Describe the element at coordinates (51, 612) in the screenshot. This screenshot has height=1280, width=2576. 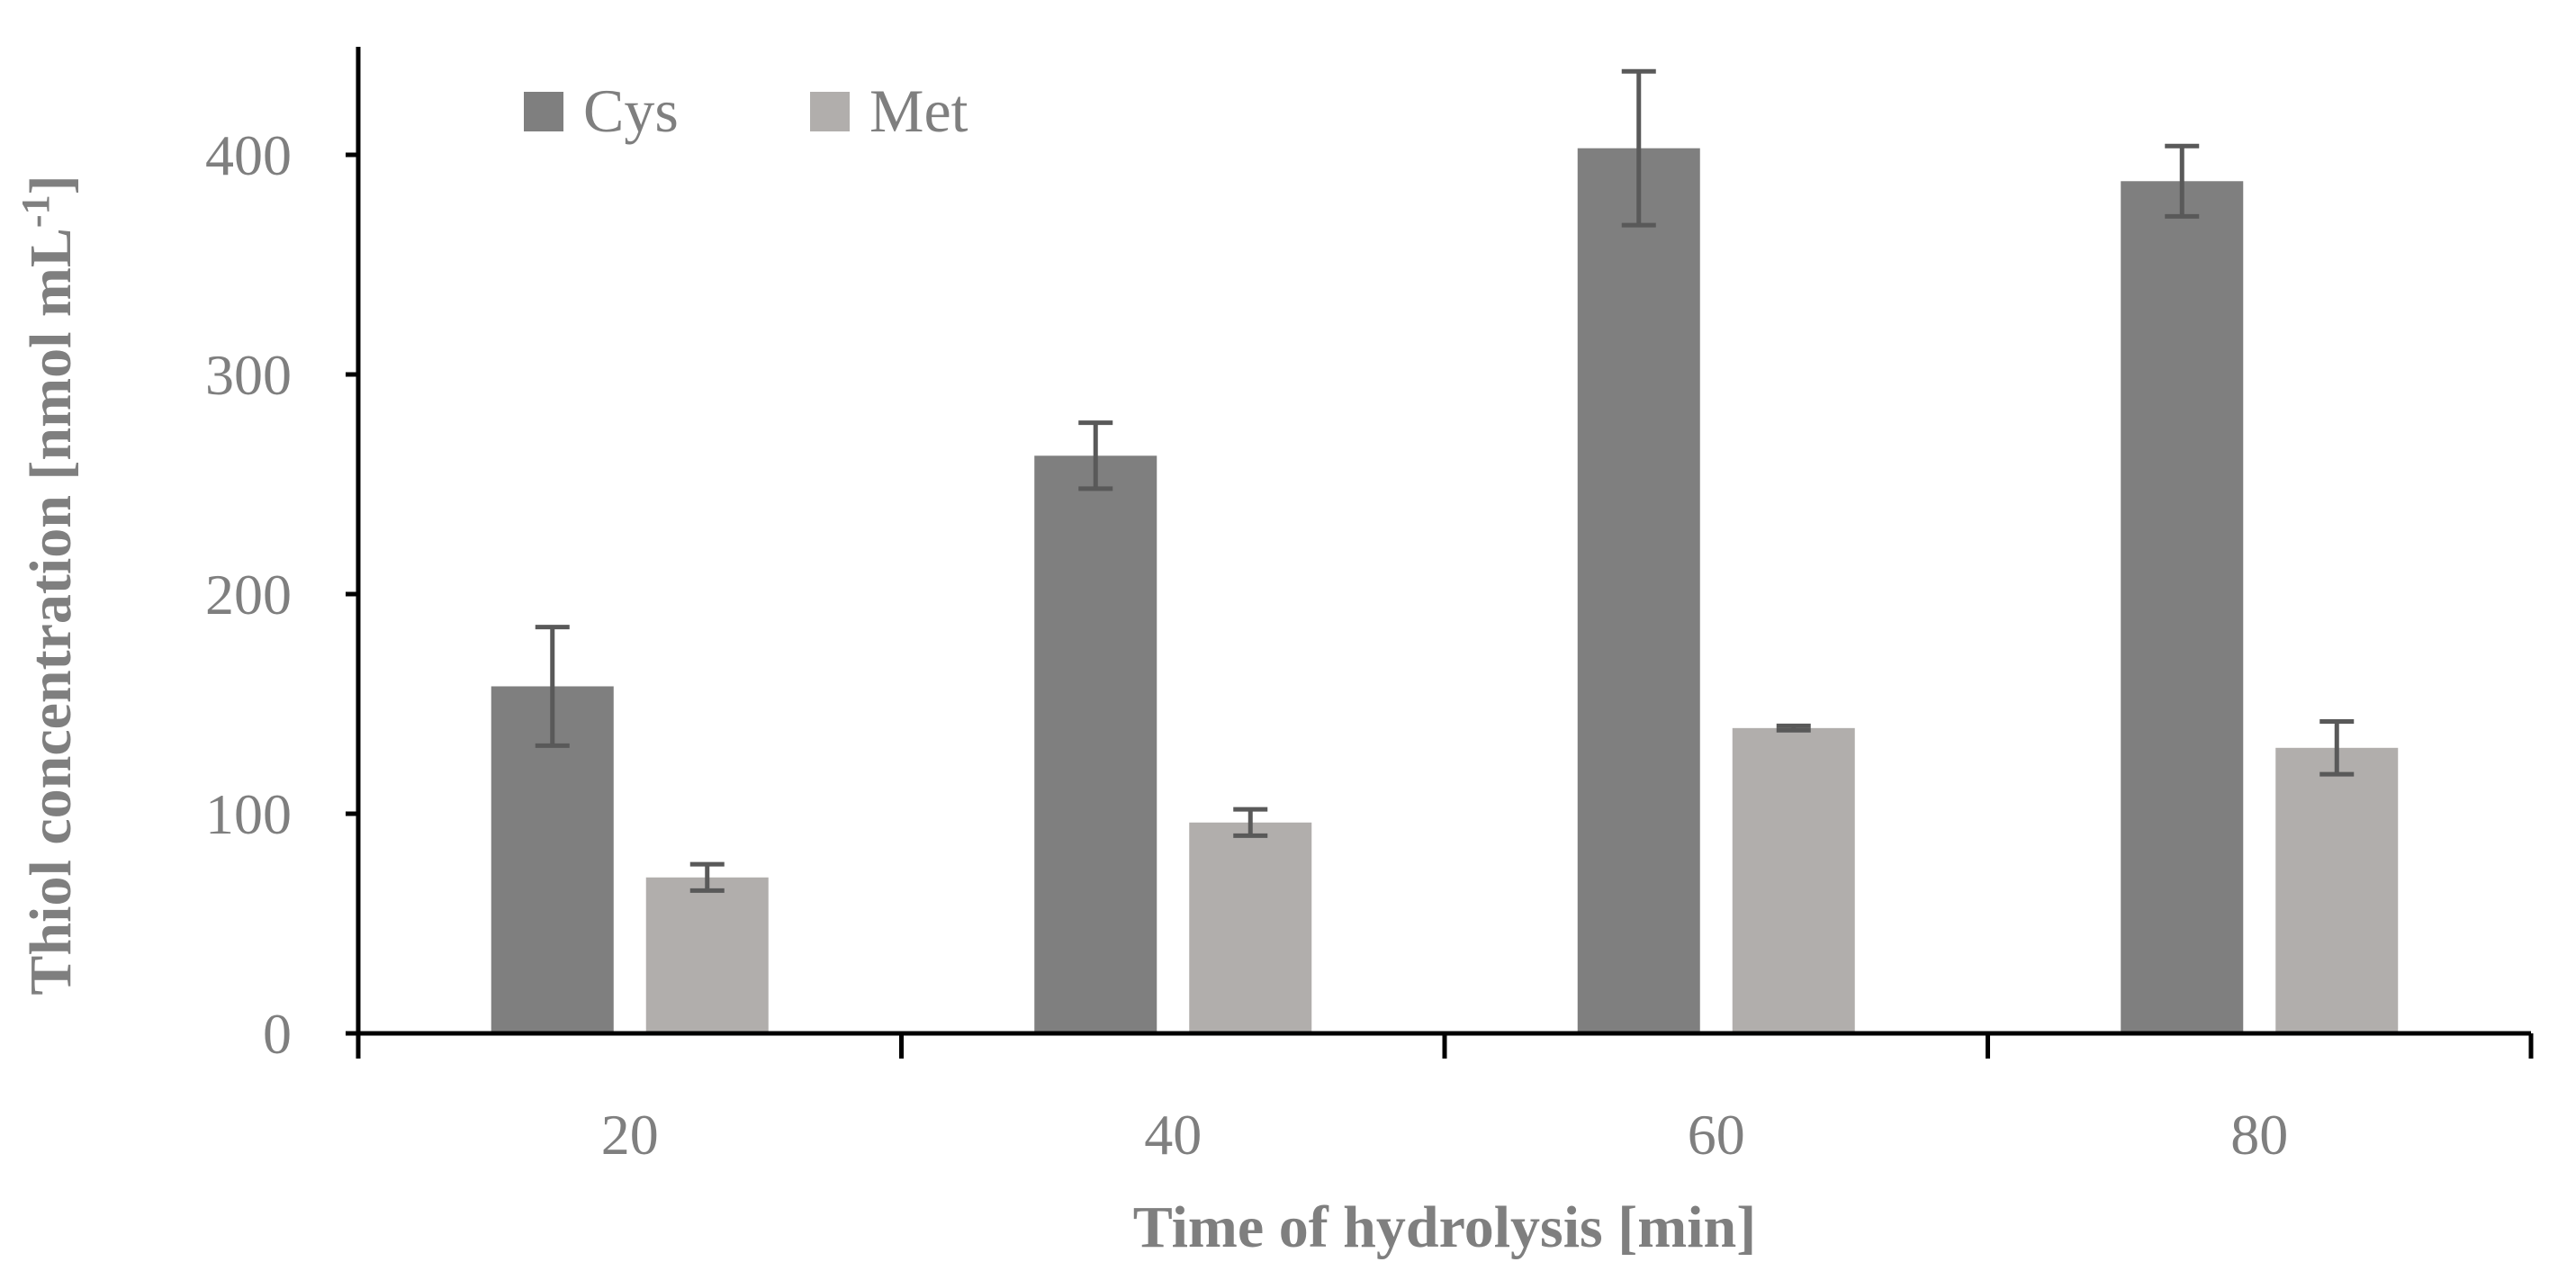
I see `y-axis-title-main: Thiol concentration [nmol mL` at that location.